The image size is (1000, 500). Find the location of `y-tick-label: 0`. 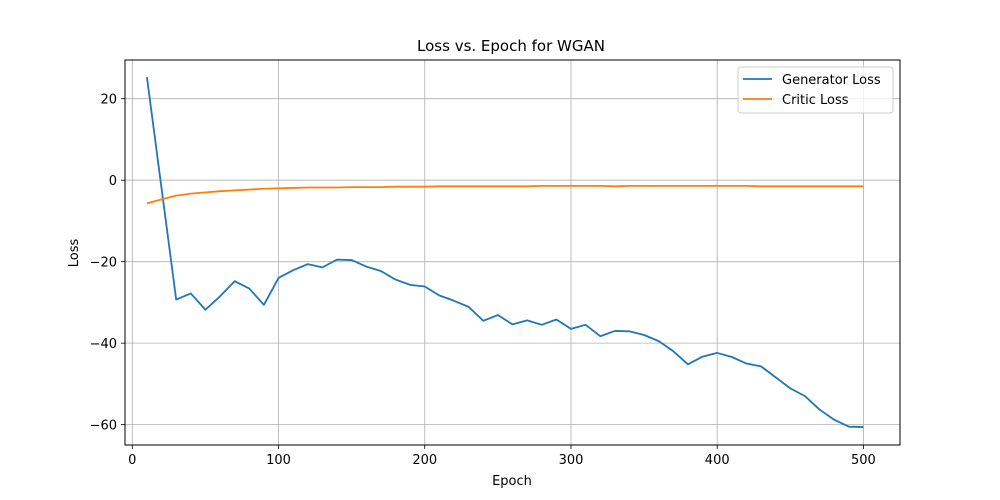

y-tick-label: 0 is located at coordinates (113, 181).